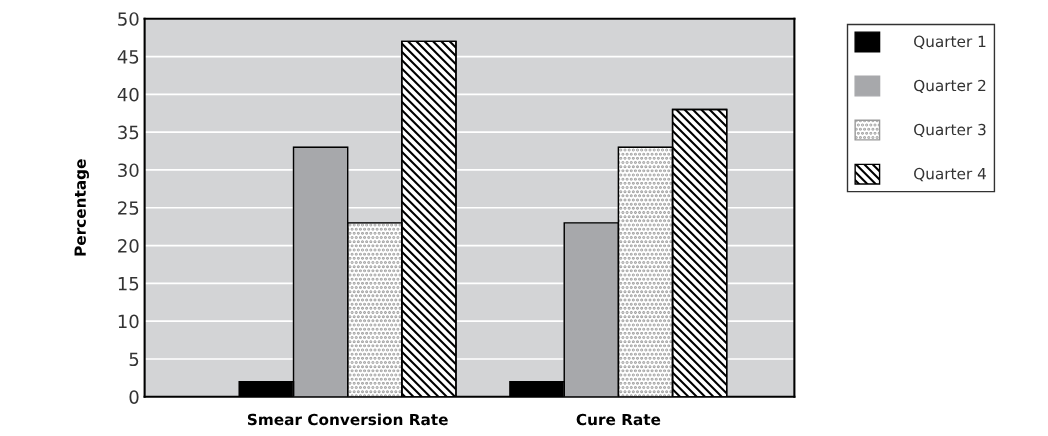 This screenshot has width=1048, height=436. What do you see at coordinates (134, 359) in the screenshot?
I see `y-tick-label: 5` at bounding box center [134, 359].